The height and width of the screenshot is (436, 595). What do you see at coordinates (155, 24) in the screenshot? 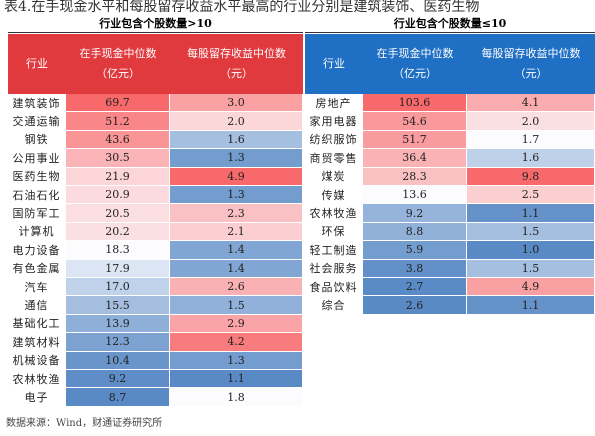
I see `group-header: 行业包含个股数量>10` at bounding box center [155, 24].